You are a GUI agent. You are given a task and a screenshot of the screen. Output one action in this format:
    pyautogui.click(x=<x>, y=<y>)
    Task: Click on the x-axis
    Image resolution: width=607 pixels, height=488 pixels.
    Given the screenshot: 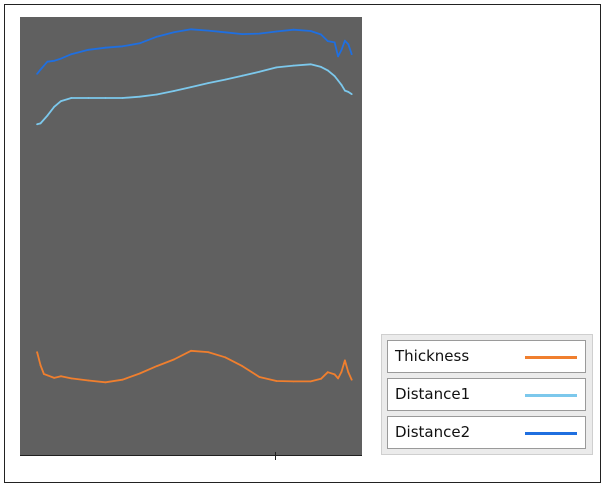 What is the action you would take?
    pyautogui.click(x=191, y=457)
    